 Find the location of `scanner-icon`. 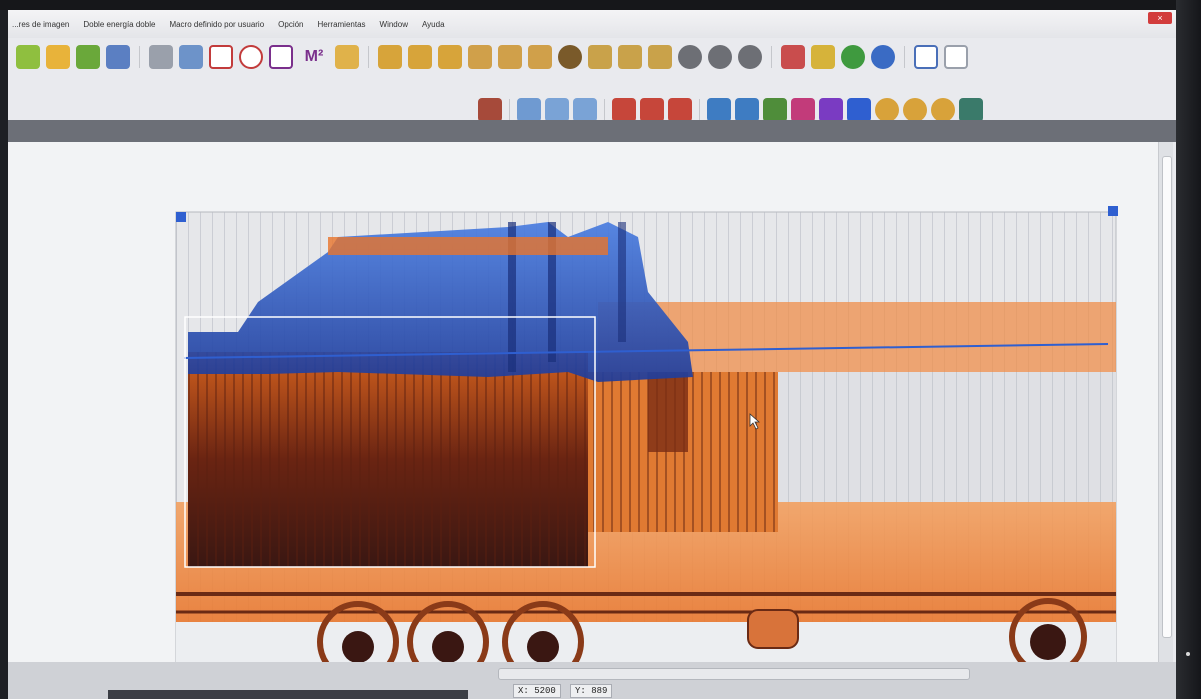

scanner-icon is located at coordinates (161, 57).